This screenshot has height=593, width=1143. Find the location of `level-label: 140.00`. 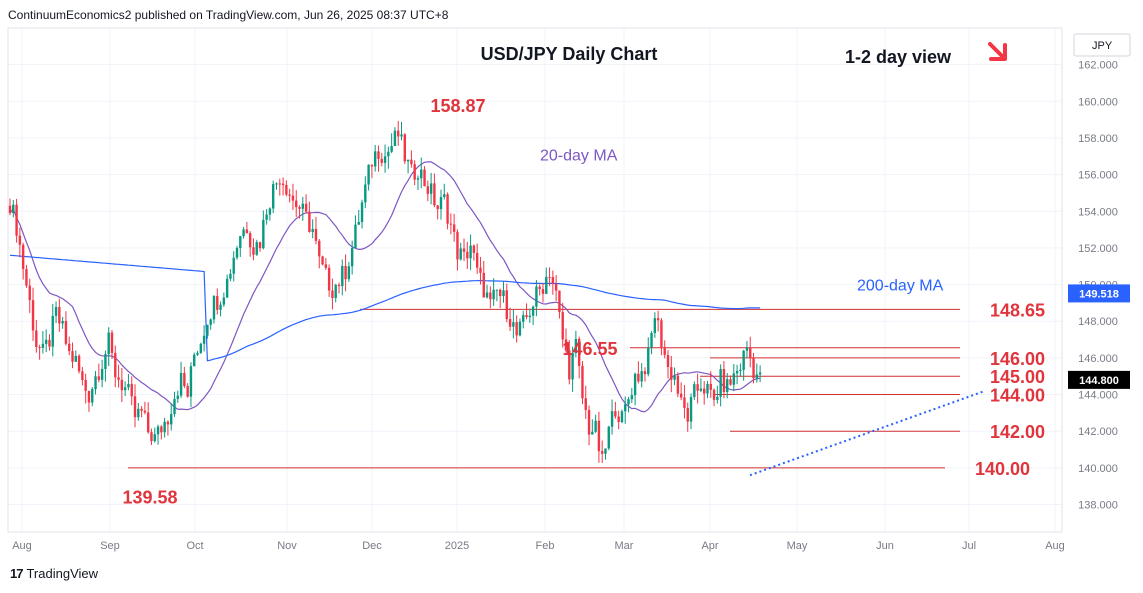

level-label: 140.00 is located at coordinates (1002, 469).